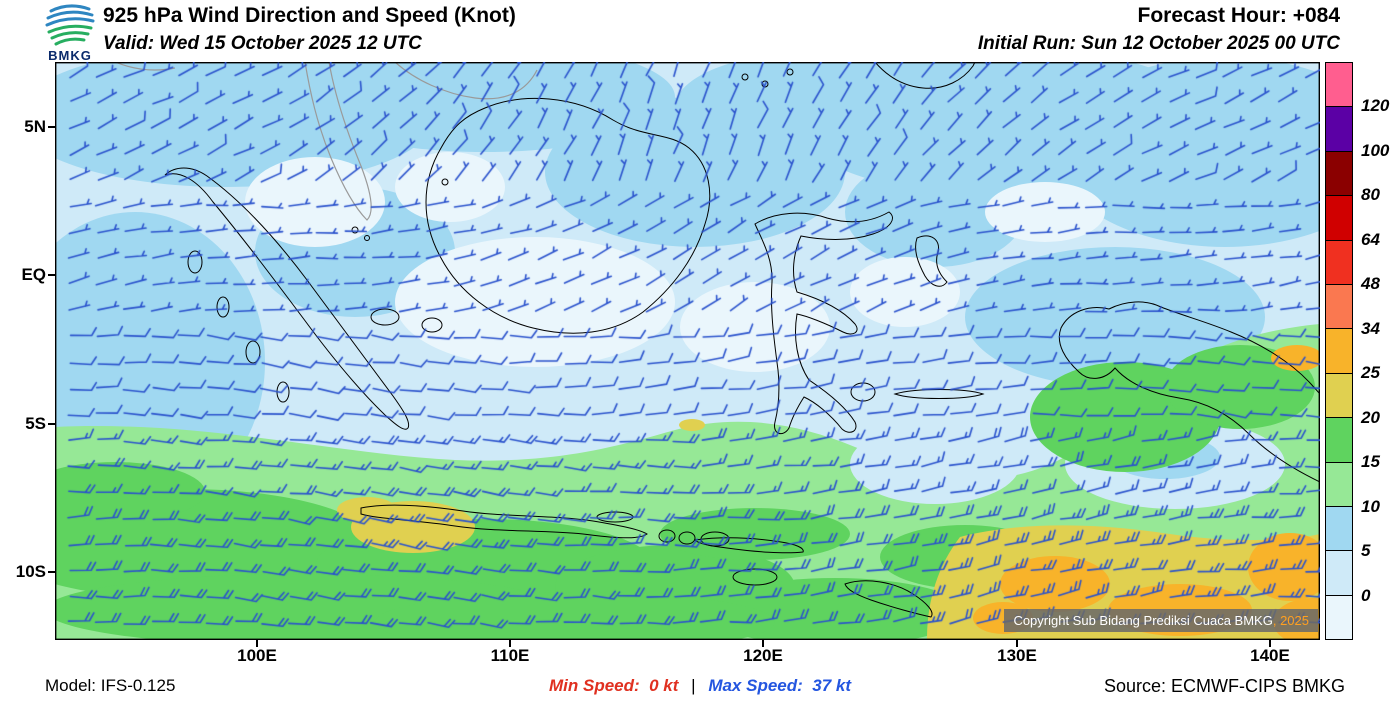 The image size is (1400, 709). What do you see at coordinates (779, 685) in the screenshot?
I see `max-speed: Max Speed: 37 kt` at bounding box center [779, 685].